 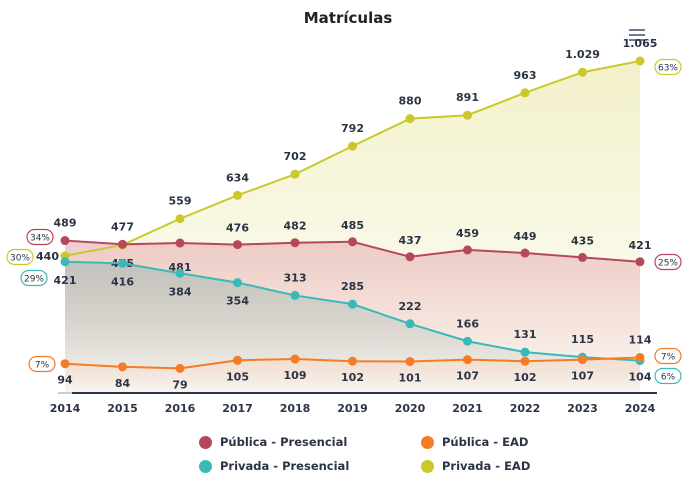 I want to click on data-label: 481, so click(x=180, y=267).